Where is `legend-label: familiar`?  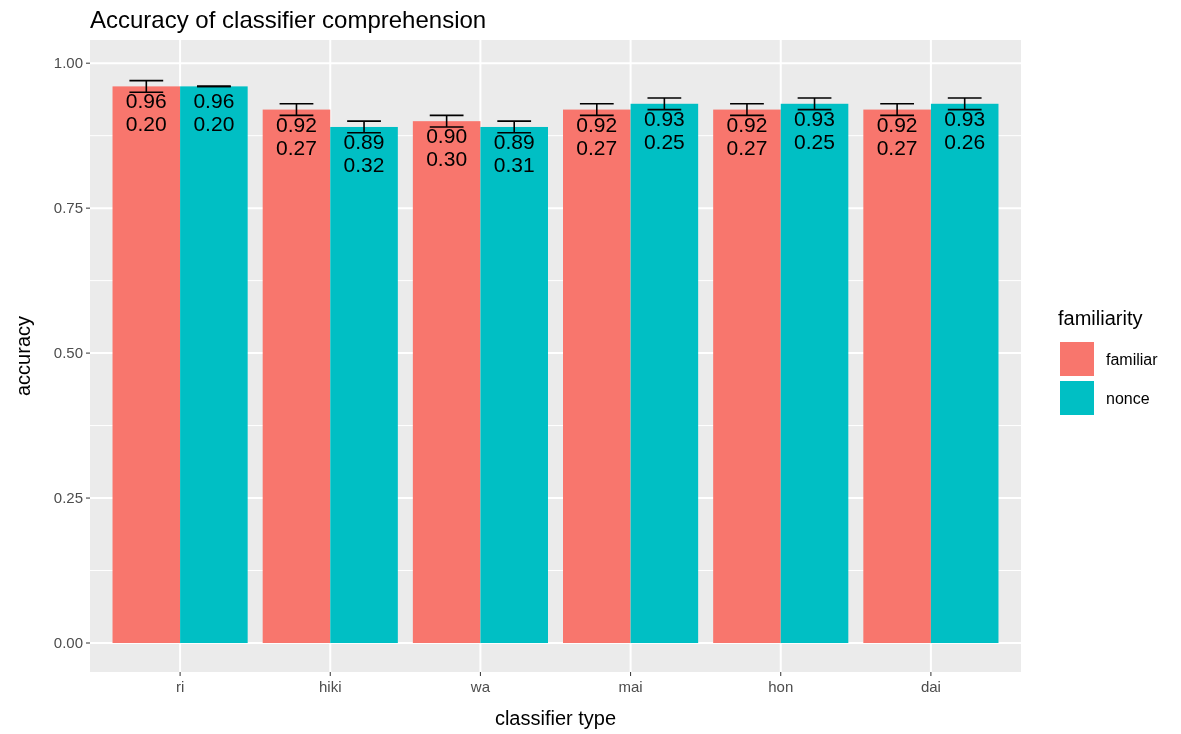
legend-label: familiar is located at coordinates (1132, 359).